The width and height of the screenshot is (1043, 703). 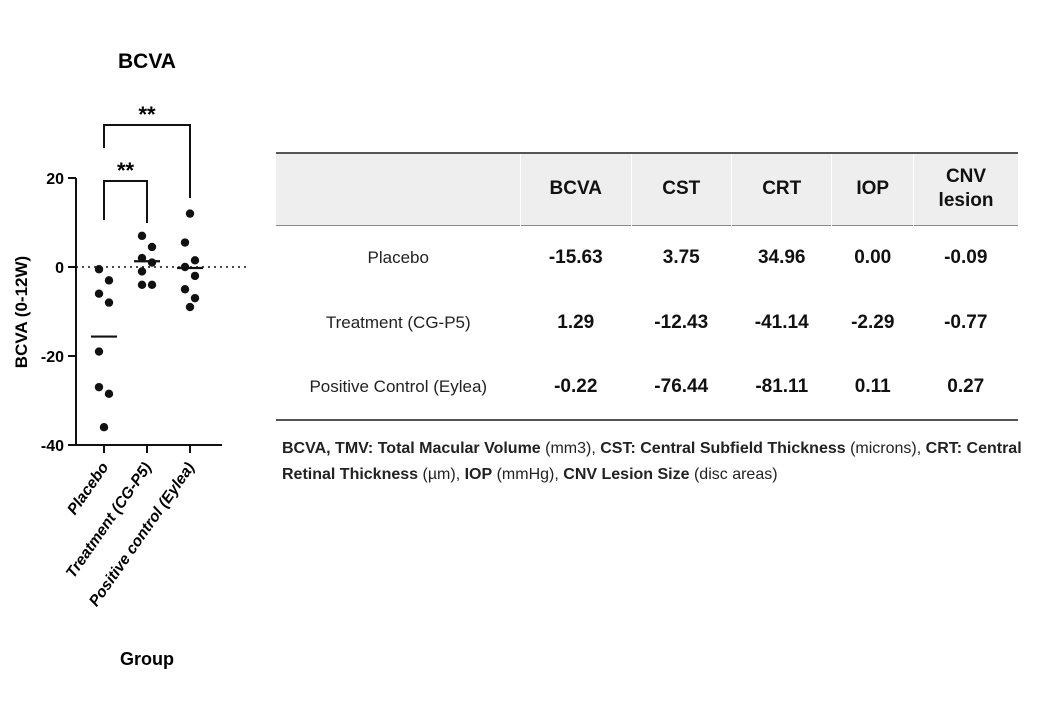 What do you see at coordinates (966, 322) in the screenshot?
I see `table-cell: -0.77` at bounding box center [966, 322].